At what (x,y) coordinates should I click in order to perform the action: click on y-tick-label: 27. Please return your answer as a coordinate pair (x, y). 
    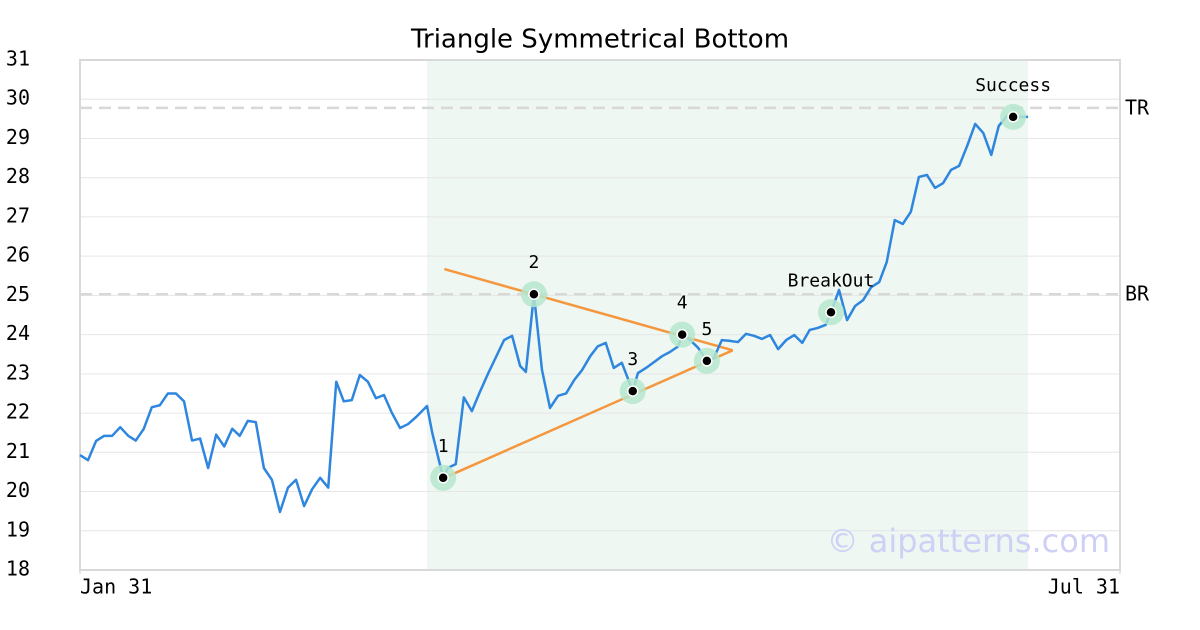
    Looking at the image, I should click on (18, 215).